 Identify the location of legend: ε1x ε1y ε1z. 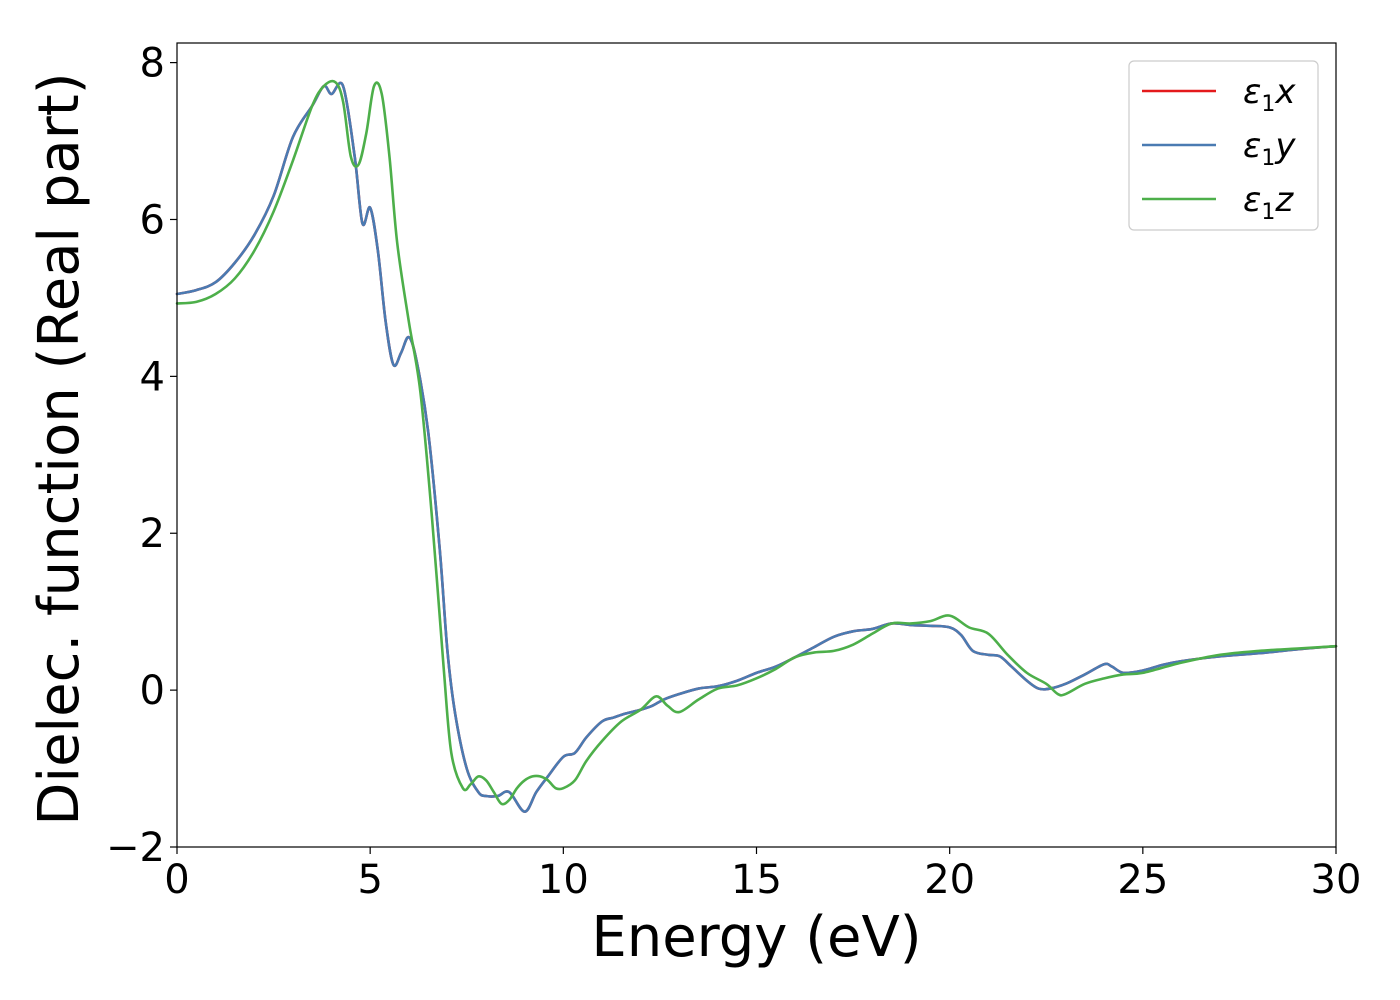
(1223, 145).